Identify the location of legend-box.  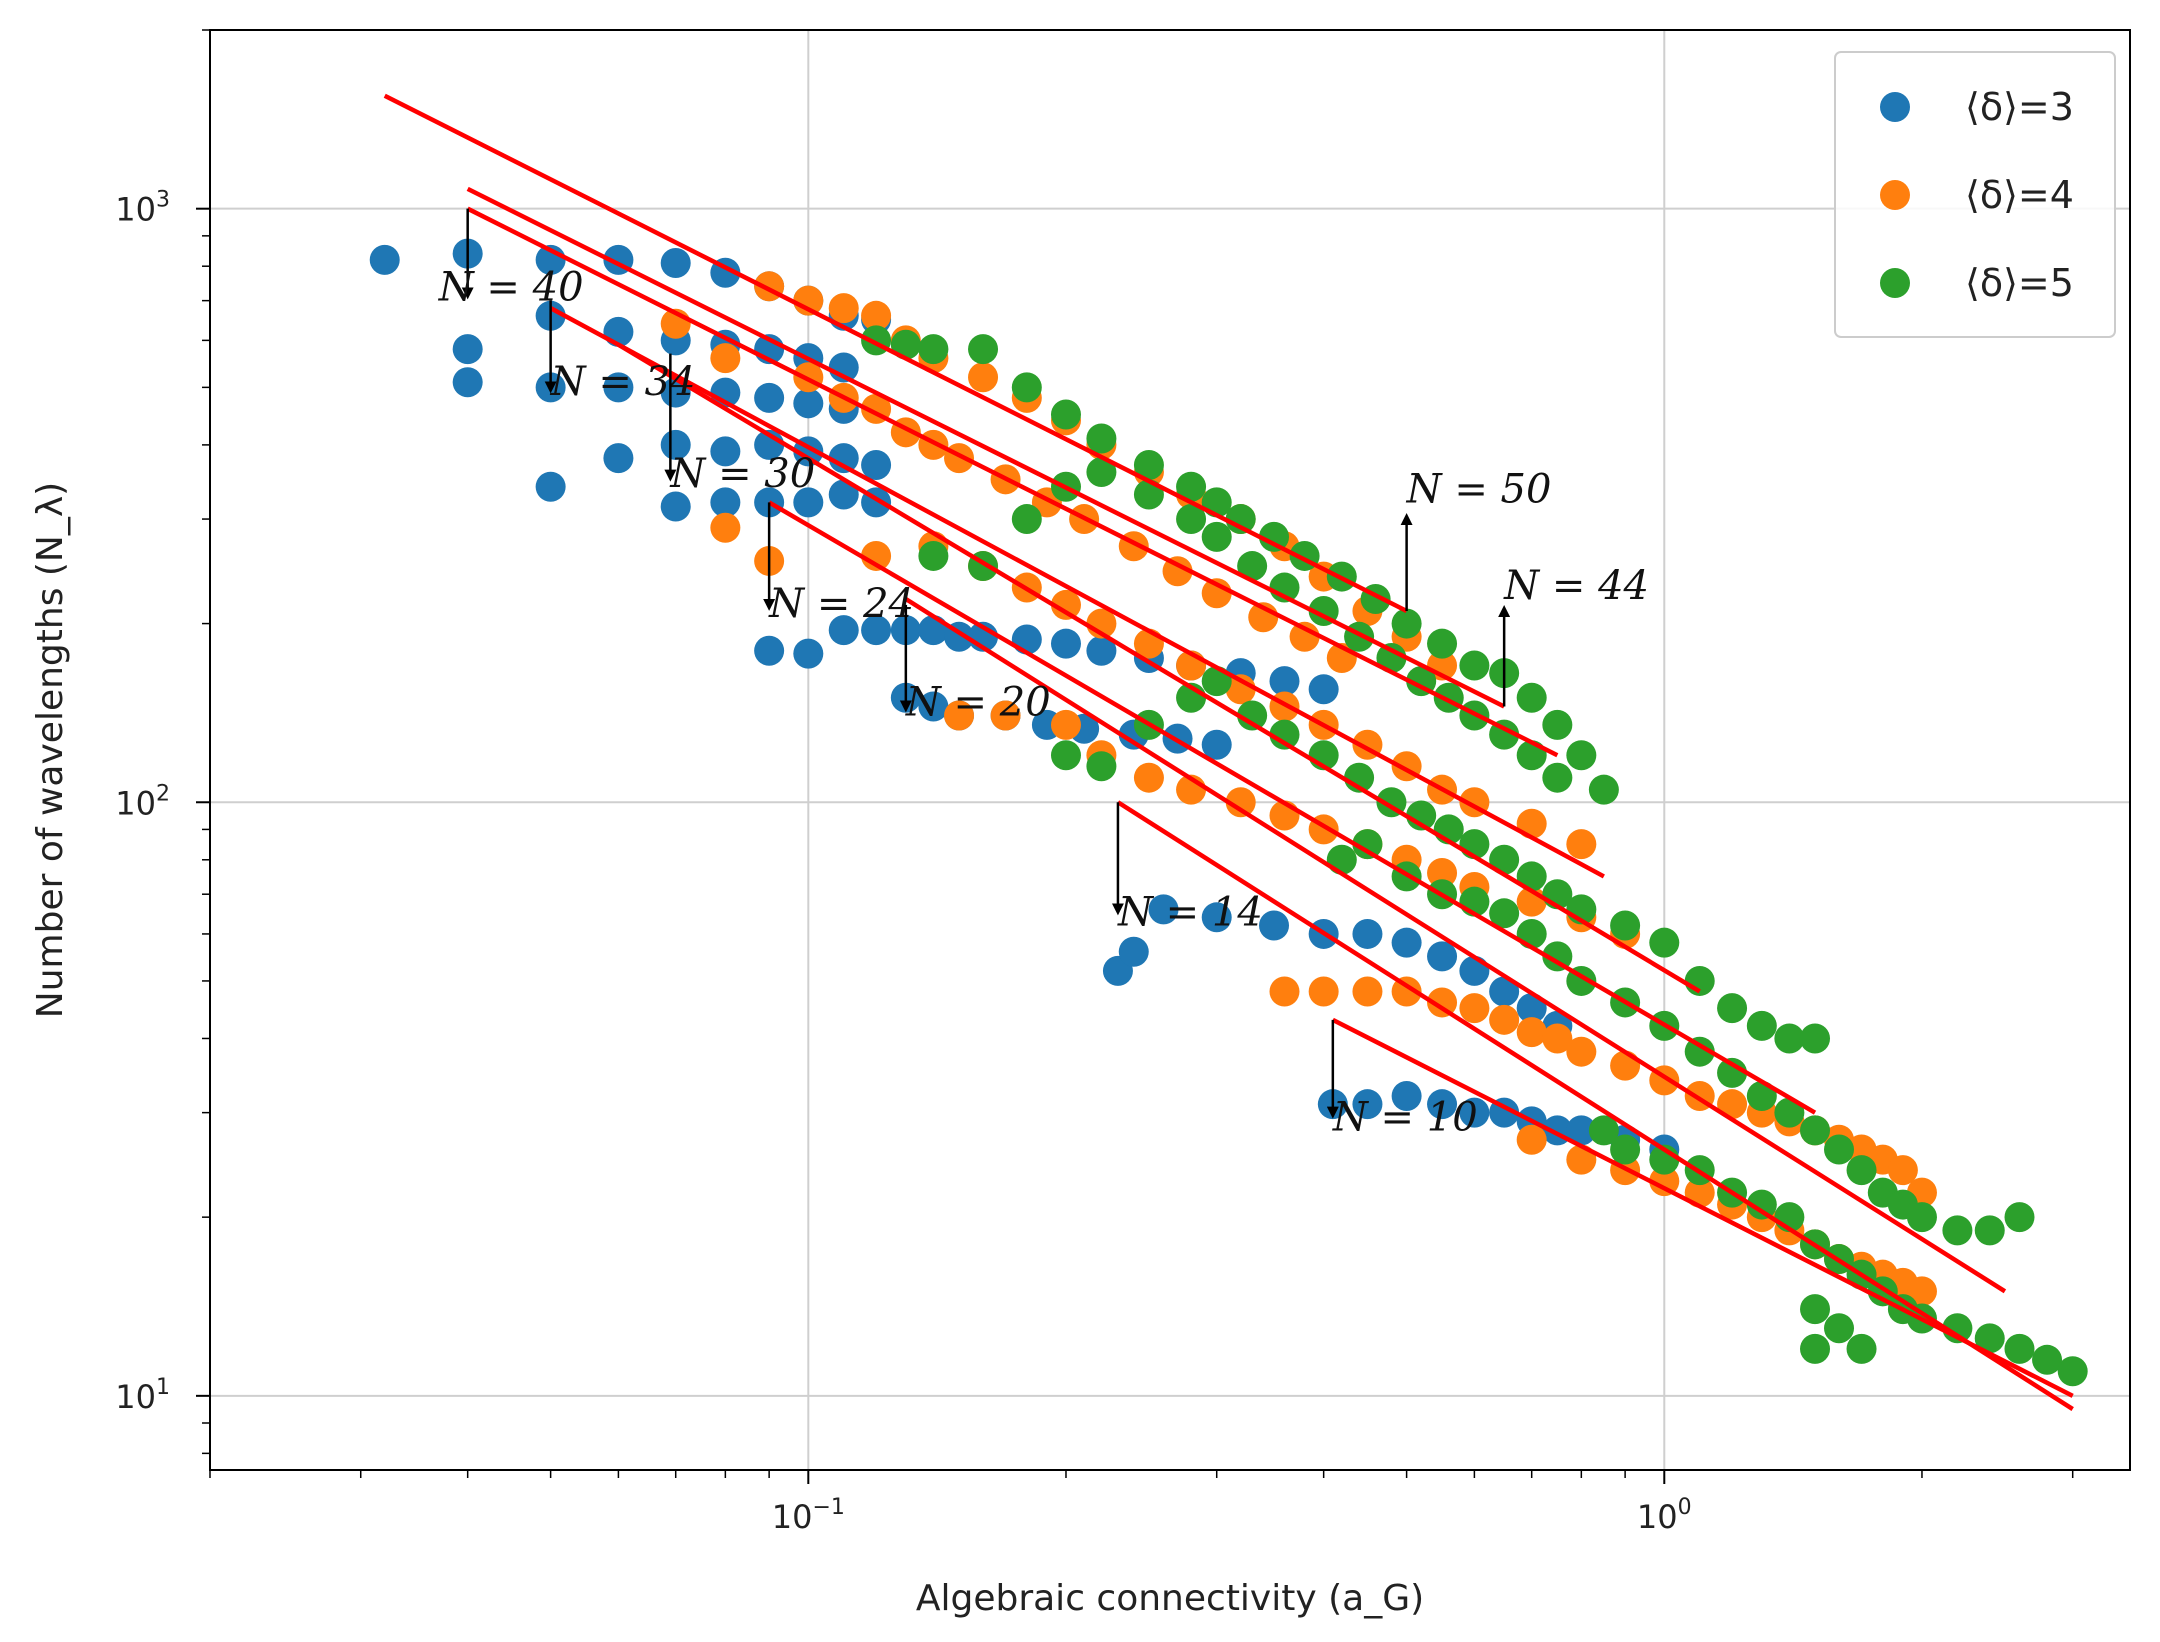
(1975, 194).